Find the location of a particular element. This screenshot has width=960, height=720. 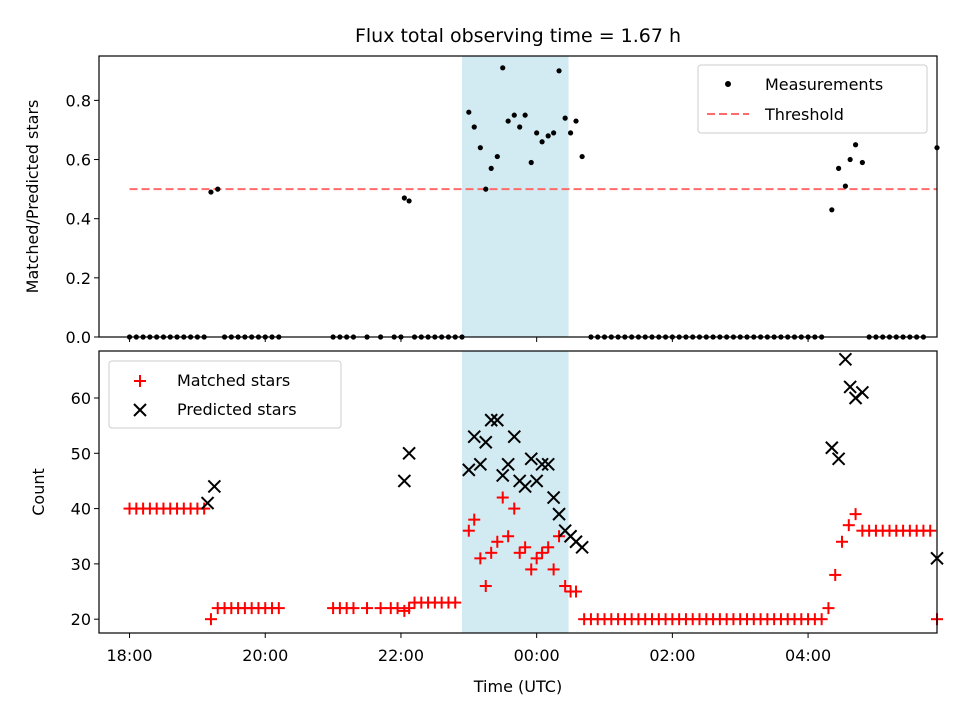

bottom-x-tick-label: 18:00 is located at coordinates (129, 655).